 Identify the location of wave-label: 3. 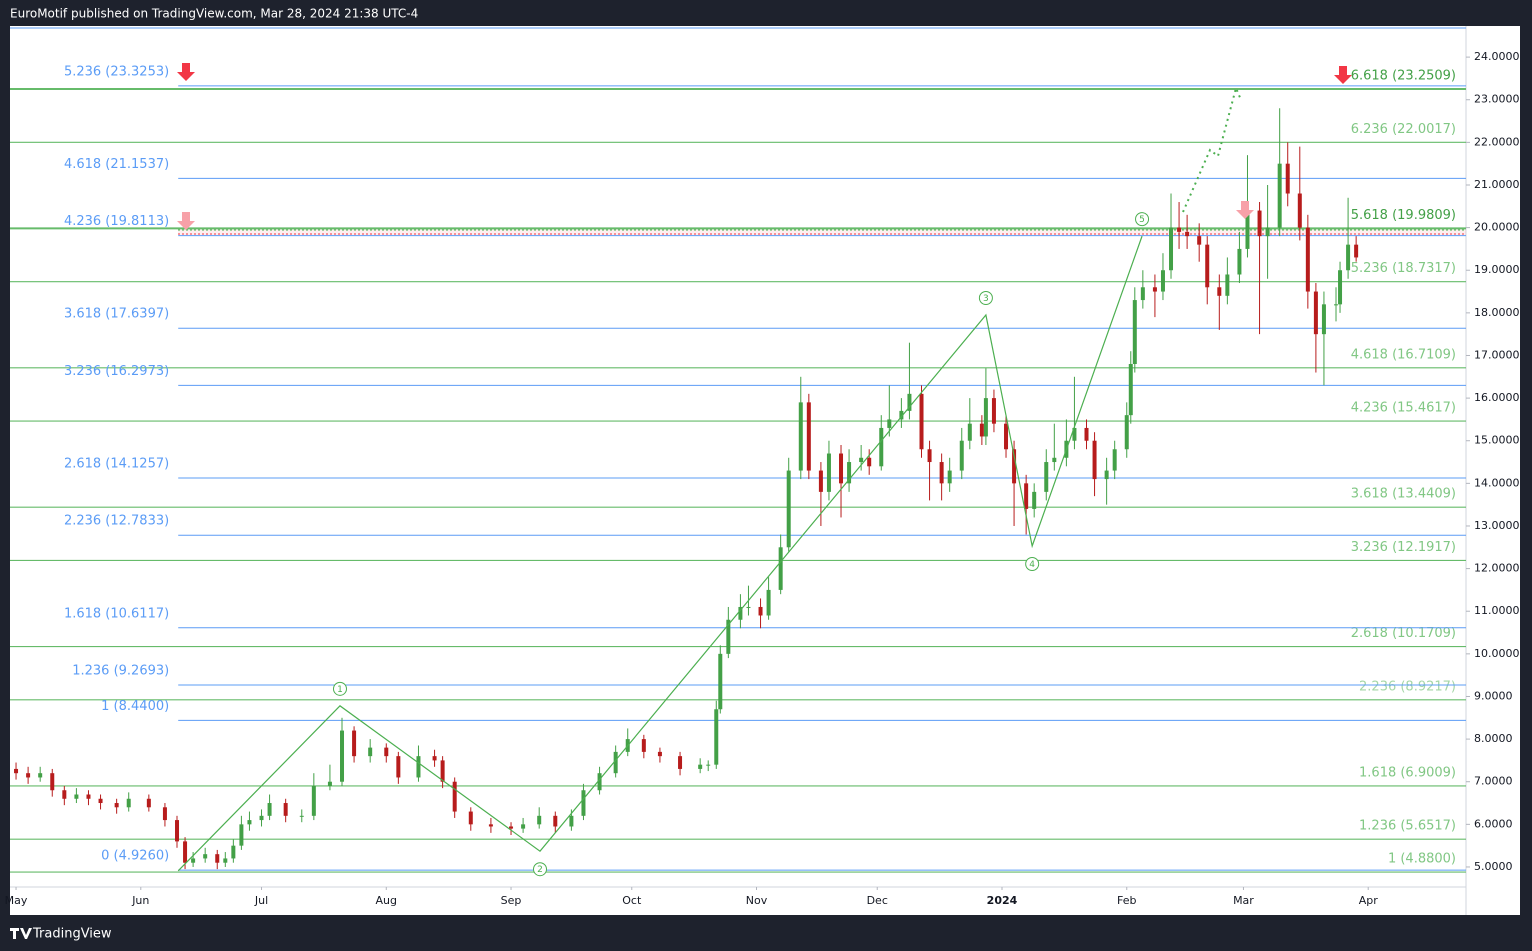
(986, 299).